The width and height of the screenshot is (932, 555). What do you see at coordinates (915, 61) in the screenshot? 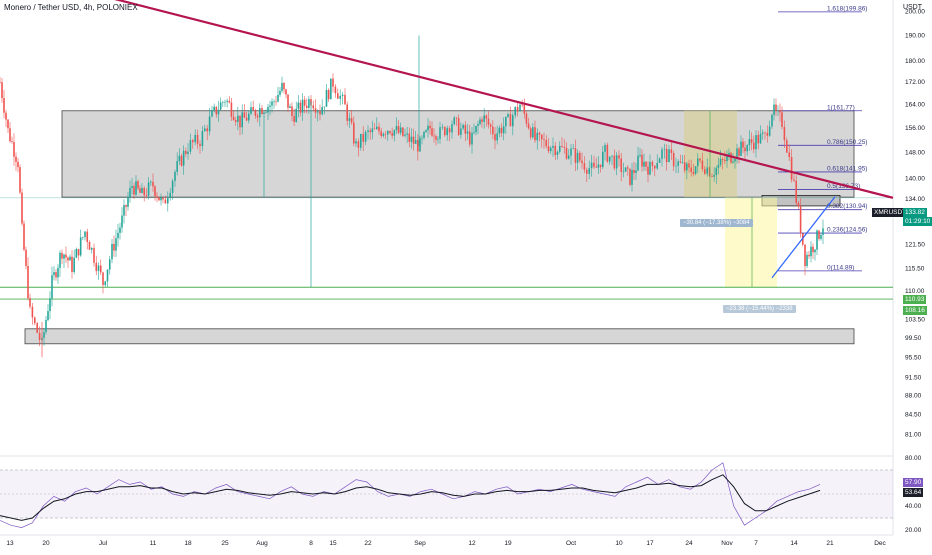
I see `y-tick-label: 180.00` at bounding box center [915, 61].